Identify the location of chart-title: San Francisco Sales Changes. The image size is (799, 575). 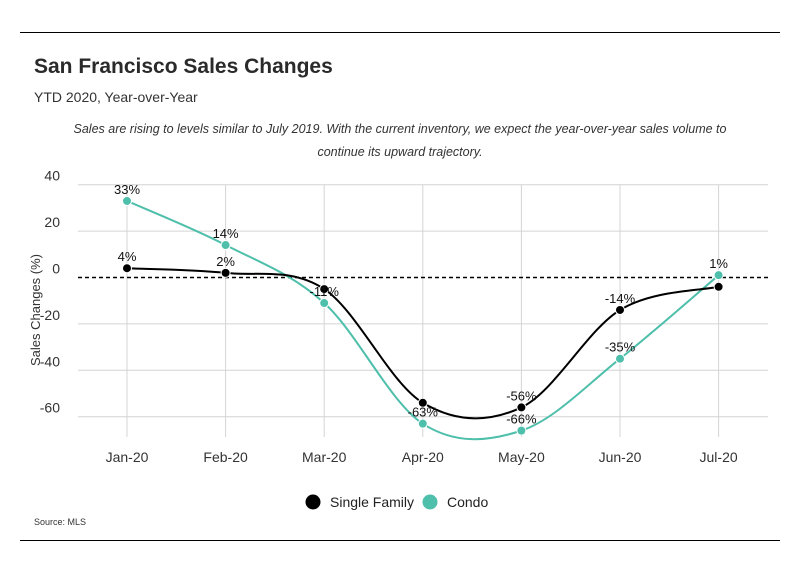
(183, 66).